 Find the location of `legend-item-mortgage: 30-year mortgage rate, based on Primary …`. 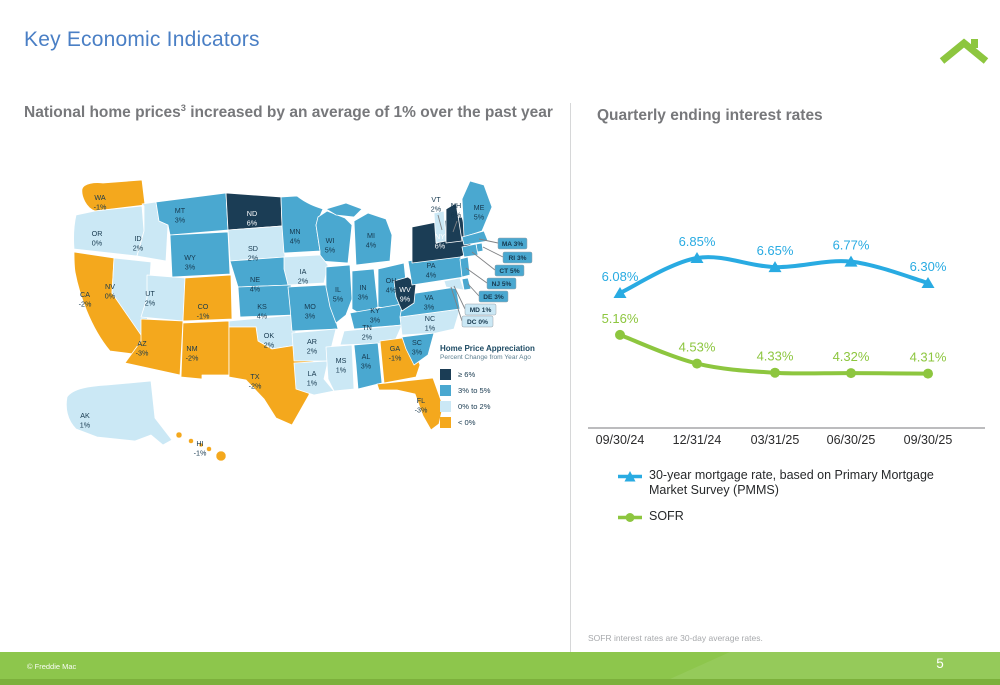

legend-item-mortgage: 30-year mortgage rate, based on Primary … is located at coordinates (782, 483).